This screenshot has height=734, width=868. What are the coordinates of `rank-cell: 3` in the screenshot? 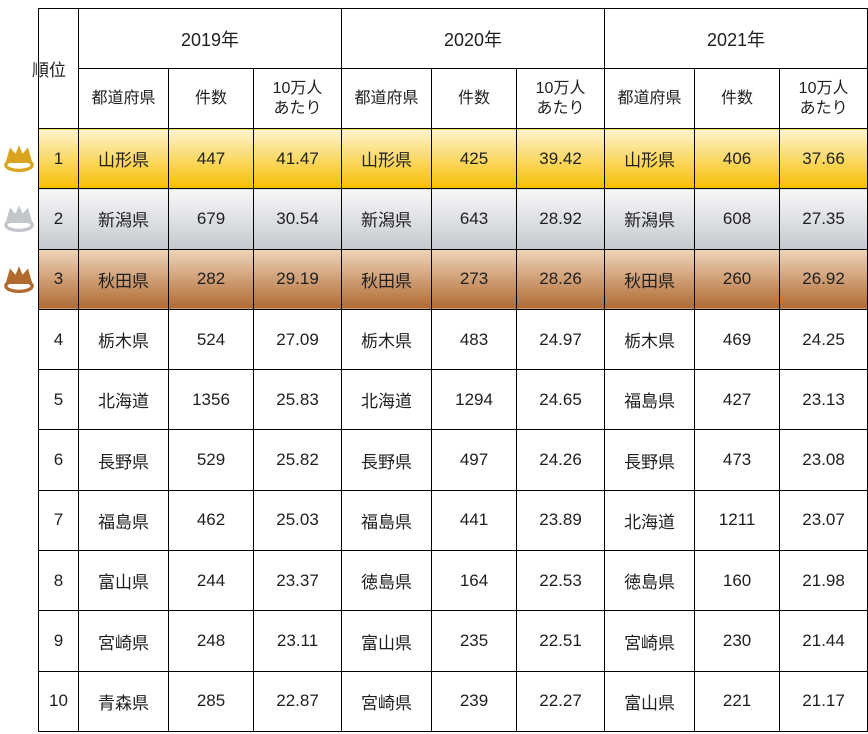 It's located at (58, 279).